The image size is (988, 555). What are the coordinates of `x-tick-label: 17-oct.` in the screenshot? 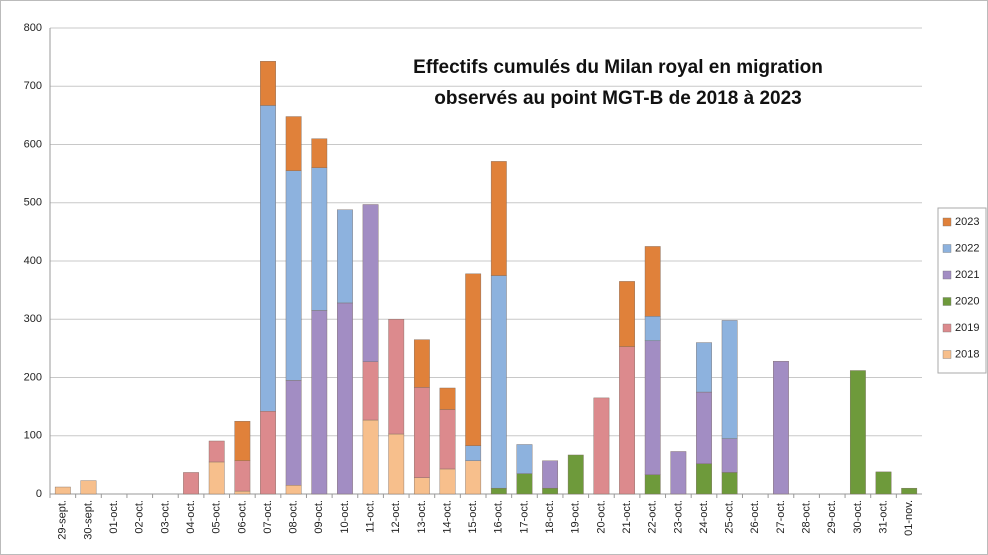 It's located at (524, 517).